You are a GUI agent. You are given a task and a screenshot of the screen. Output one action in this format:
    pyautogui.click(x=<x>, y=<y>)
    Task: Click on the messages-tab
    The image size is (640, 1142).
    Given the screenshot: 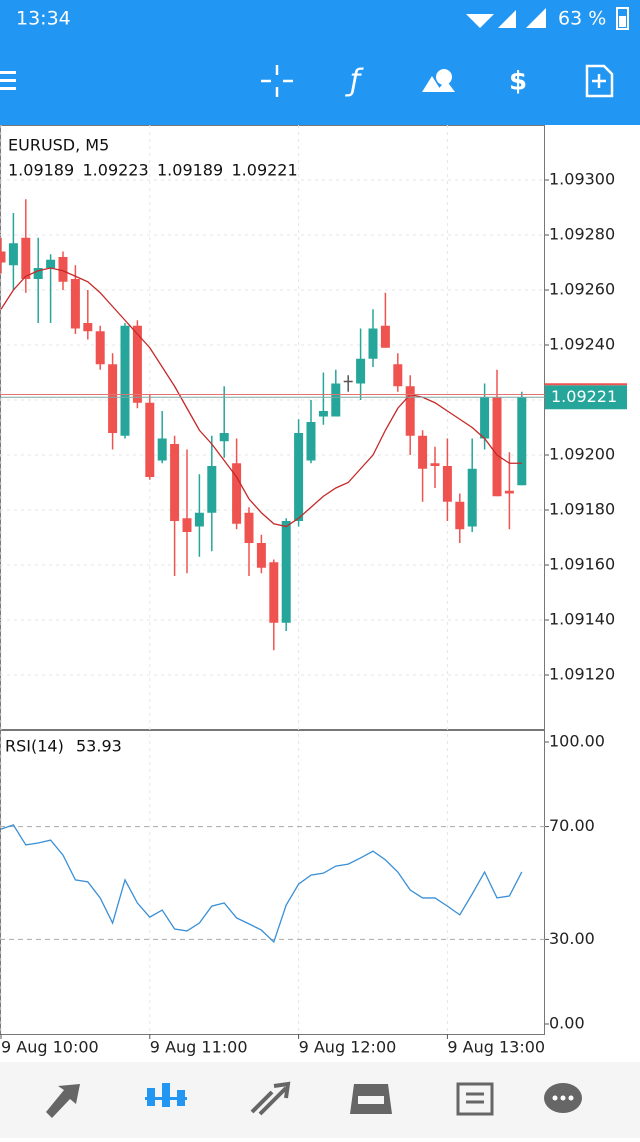 What is the action you would take?
    pyautogui.click(x=563, y=1098)
    